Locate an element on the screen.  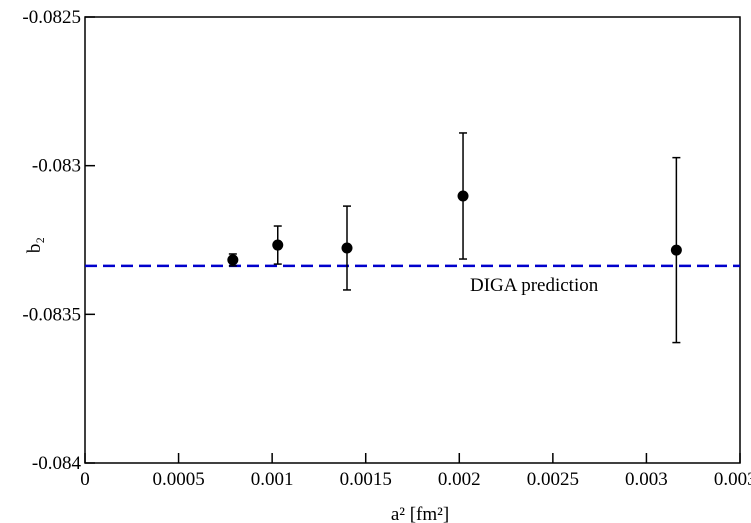
x-tick-label: 0.0035 is located at coordinates (732, 479).